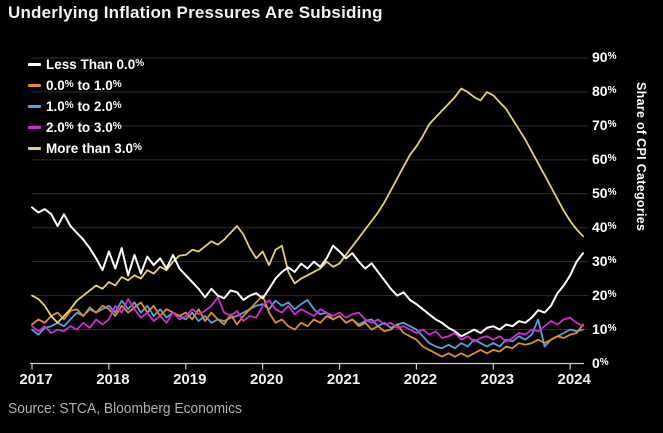 The height and width of the screenshot is (433, 663). I want to click on legend-label: 0.0% to 1.0%, so click(84, 85).